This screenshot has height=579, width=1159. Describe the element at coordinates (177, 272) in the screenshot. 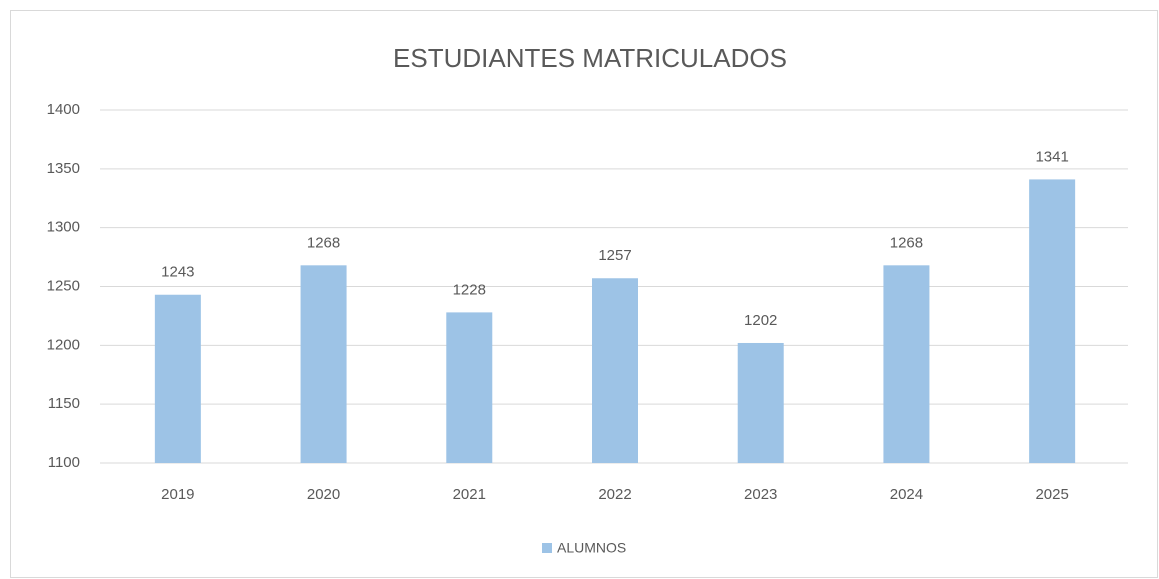

I see `data-label: 1243` at that location.